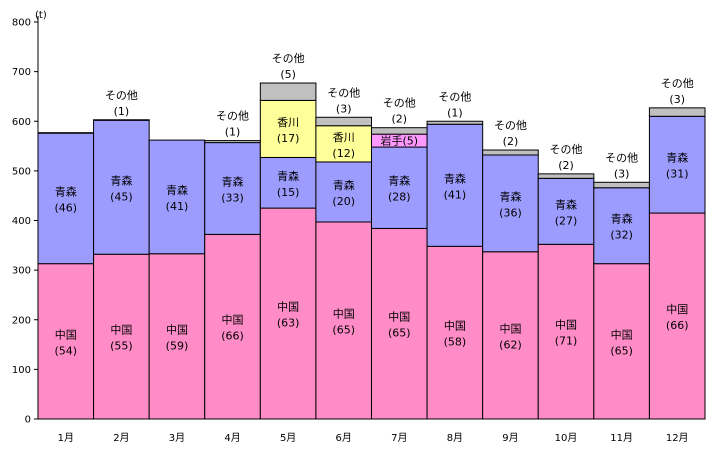  I want to click on x-tick-label: 10月, so click(566, 438).